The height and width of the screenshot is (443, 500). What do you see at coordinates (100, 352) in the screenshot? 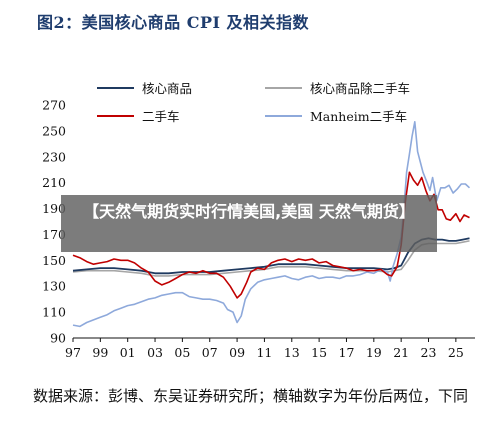
I see `x-tick-label: 99` at bounding box center [100, 352].